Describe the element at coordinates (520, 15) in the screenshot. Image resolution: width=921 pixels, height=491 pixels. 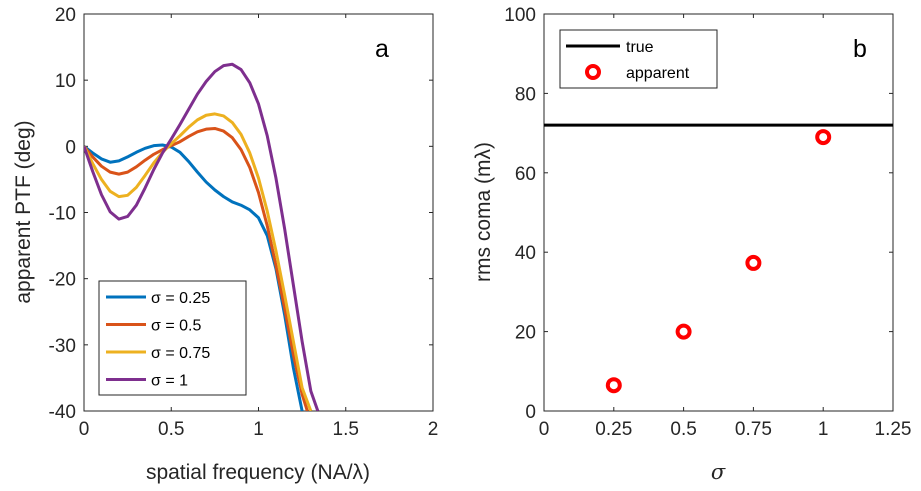
I see `y-tick-label: 100` at that location.